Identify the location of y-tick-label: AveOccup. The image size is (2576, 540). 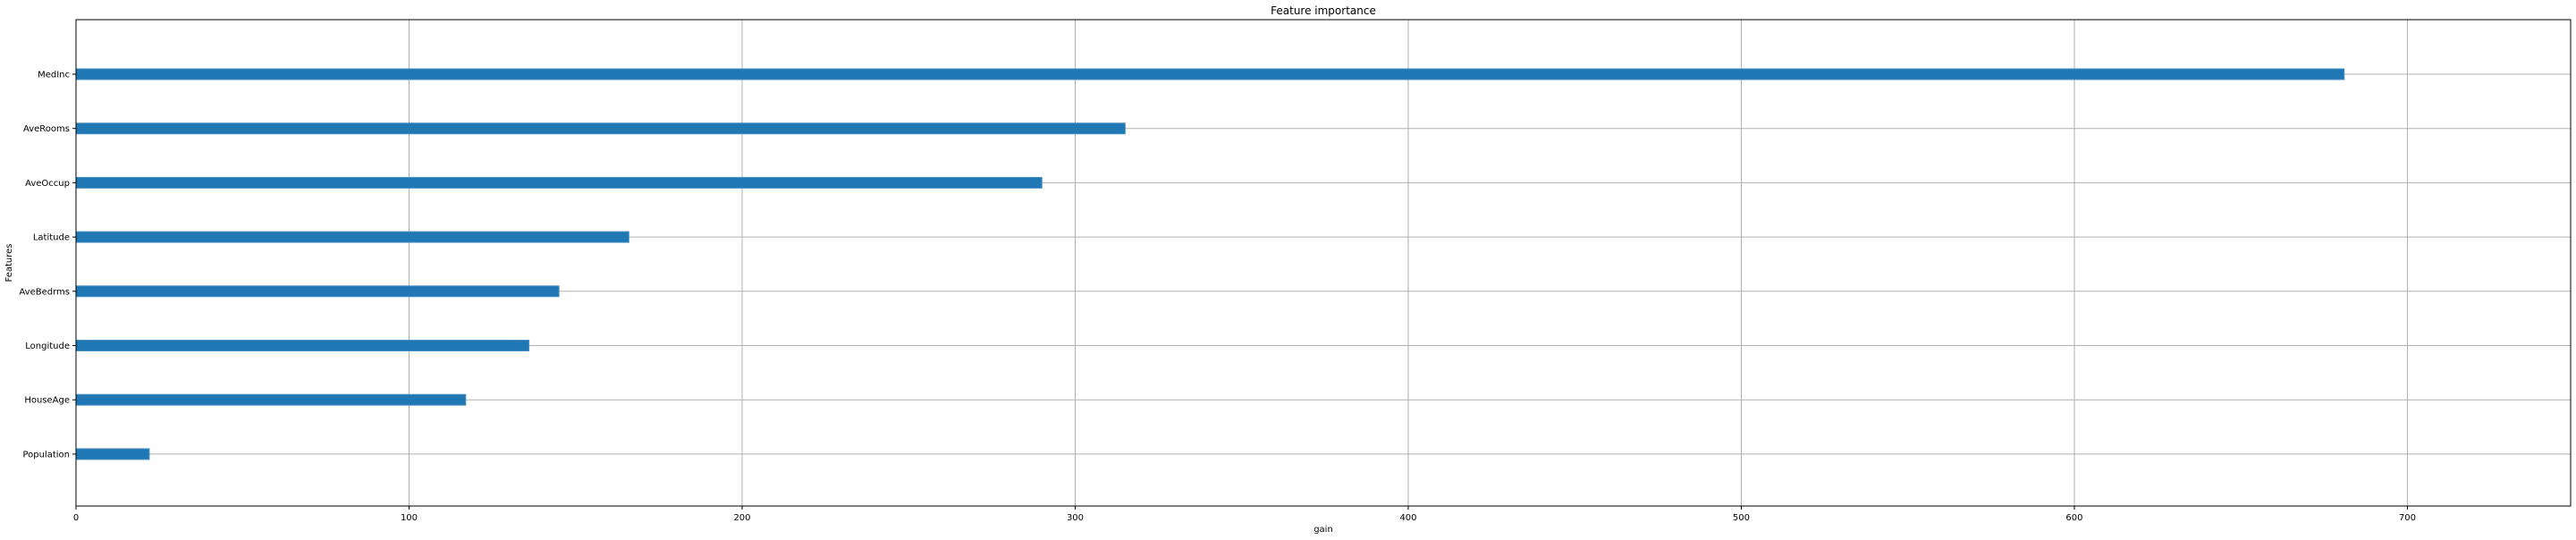
(47, 184).